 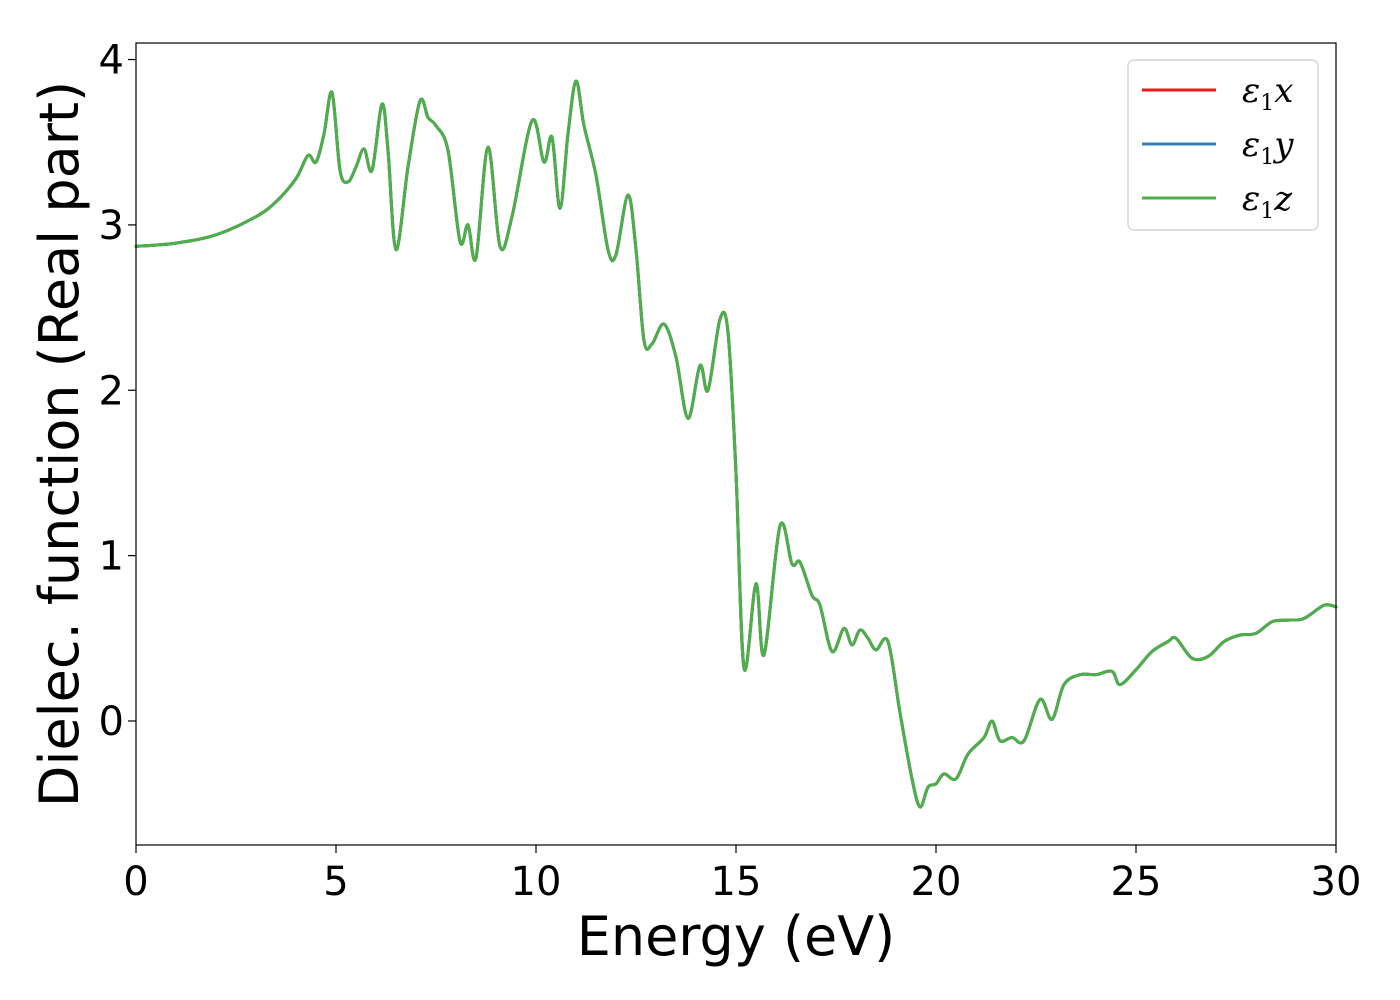 What do you see at coordinates (736, 882) in the screenshot?
I see `x-tick-label: 15` at bounding box center [736, 882].